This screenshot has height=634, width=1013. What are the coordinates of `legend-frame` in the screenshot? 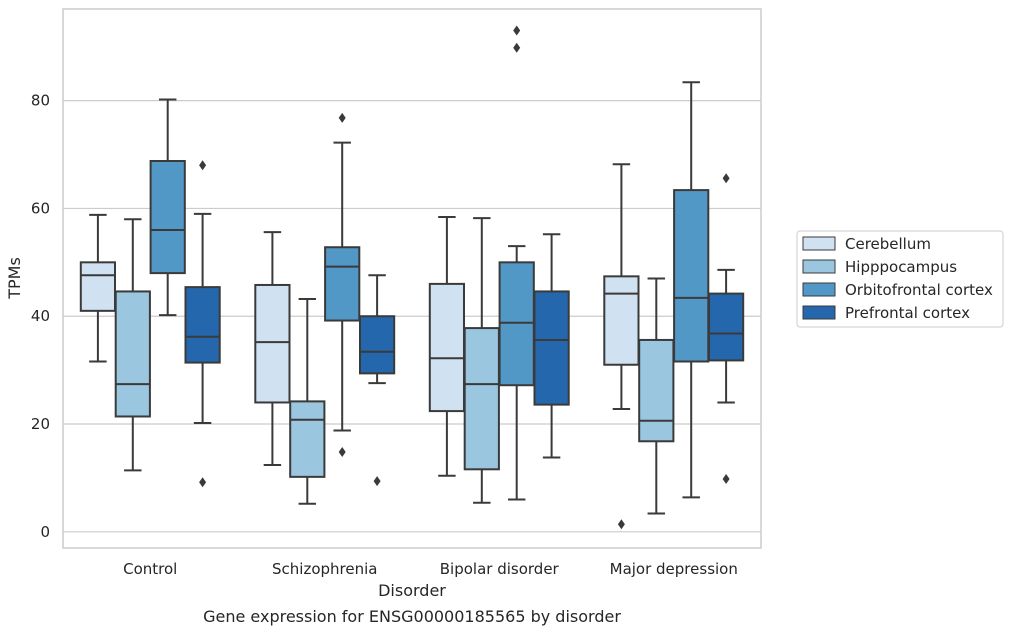 It's located at (900, 279).